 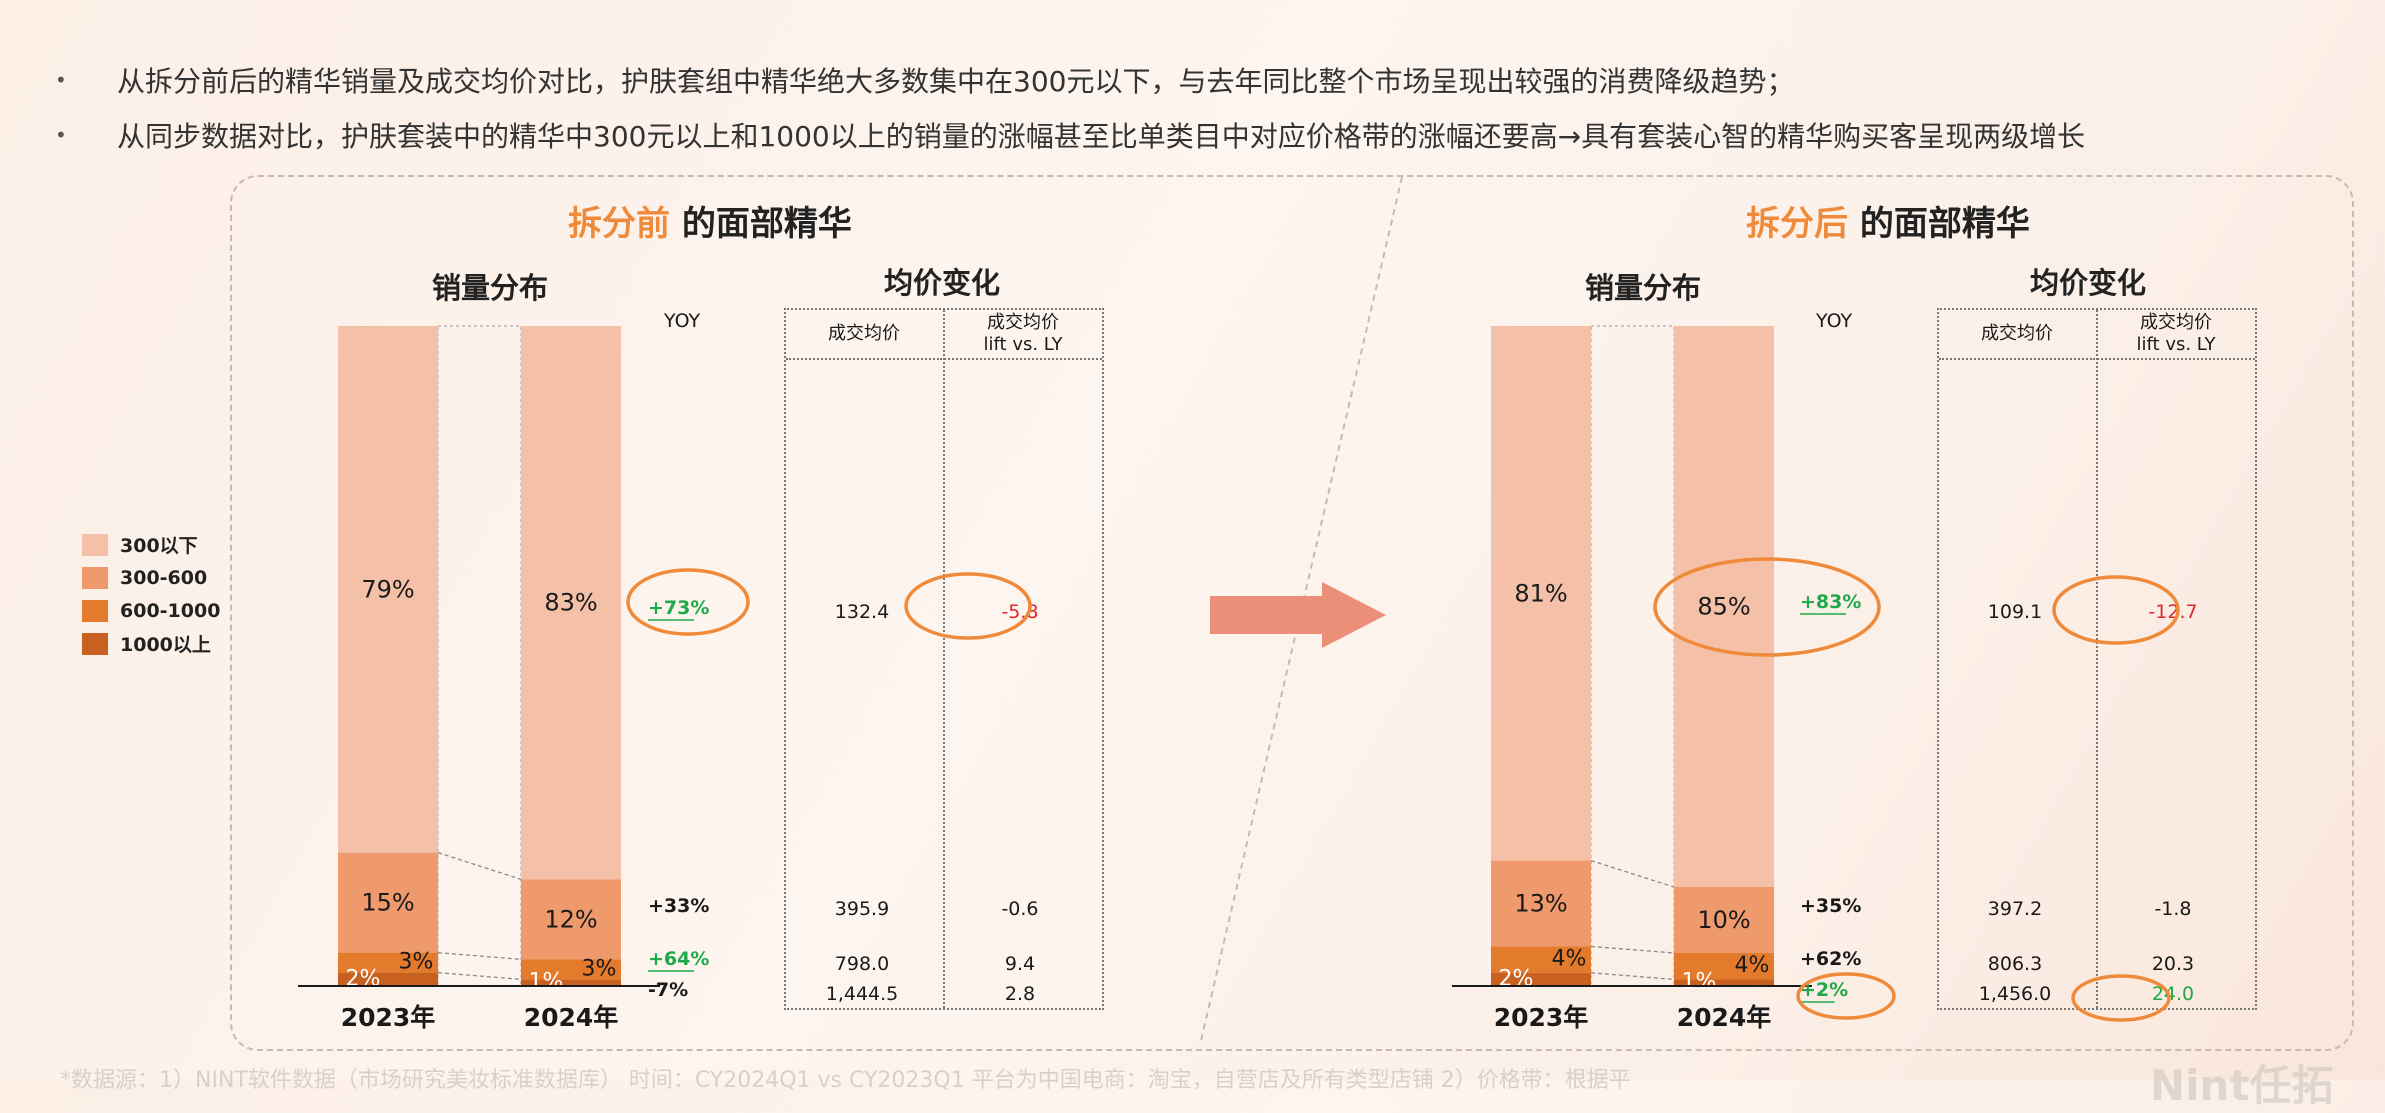 I want to click on right-arrow-icon, so click(x=1298, y=615).